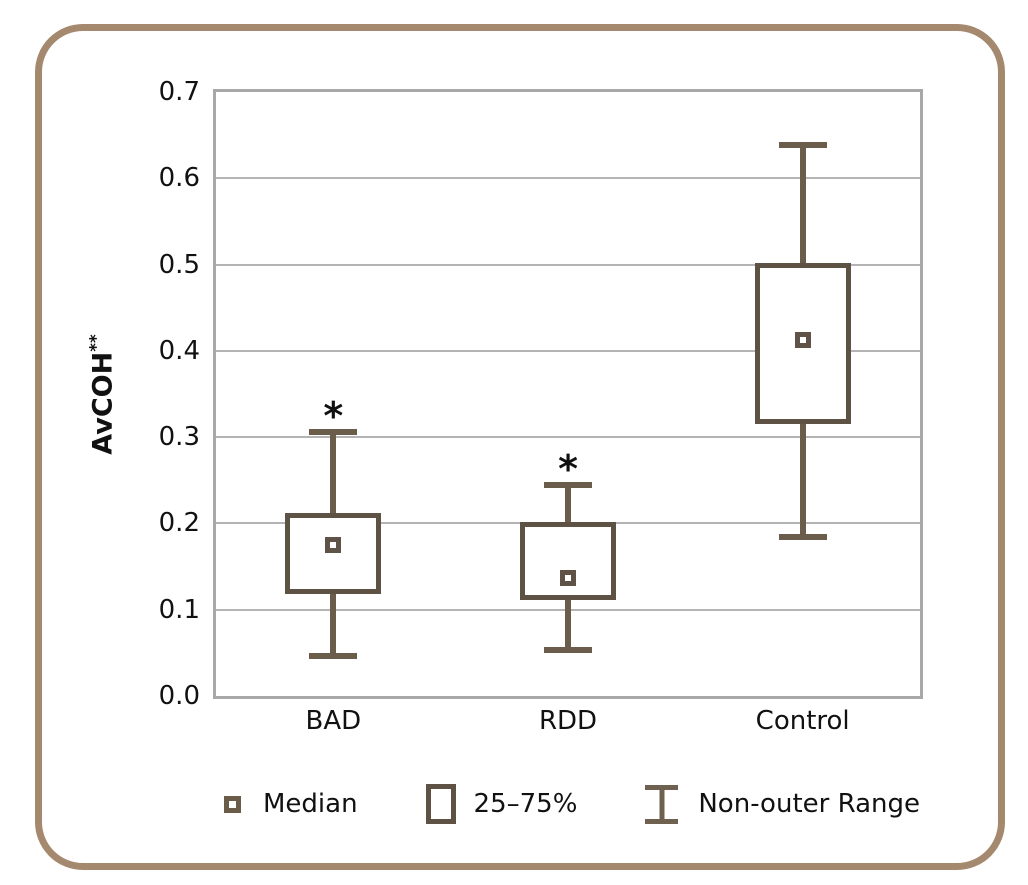  What do you see at coordinates (179, 696) in the screenshot?
I see `y-tick-label: 0.0` at bounding box center [179, 696].